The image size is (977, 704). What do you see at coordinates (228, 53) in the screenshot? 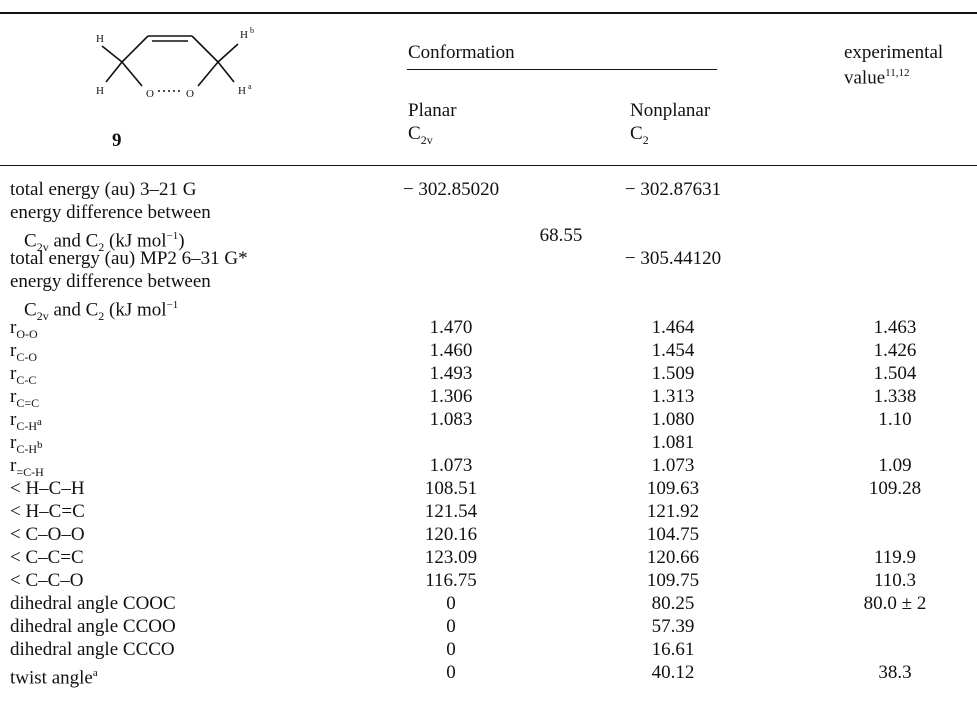
I see `bond-h-top-right` at bounding box center [228, 53].